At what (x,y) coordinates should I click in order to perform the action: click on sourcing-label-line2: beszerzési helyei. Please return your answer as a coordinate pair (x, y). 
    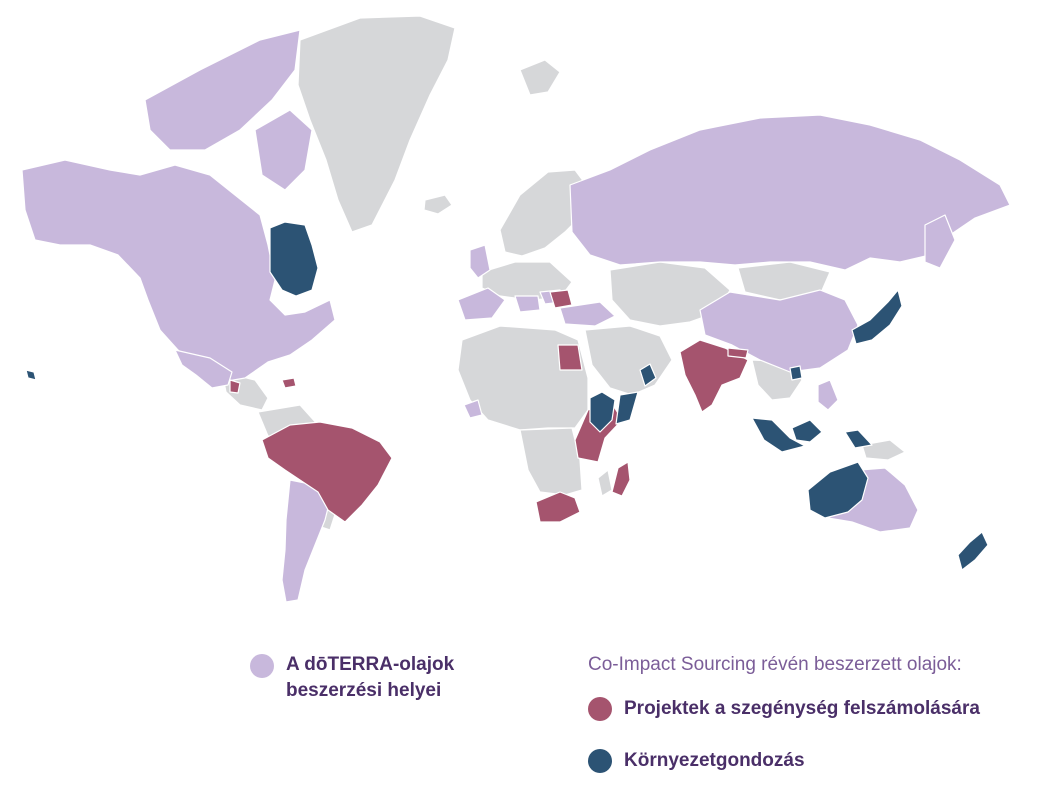
    Looking at the image, I should click on (364, 690).